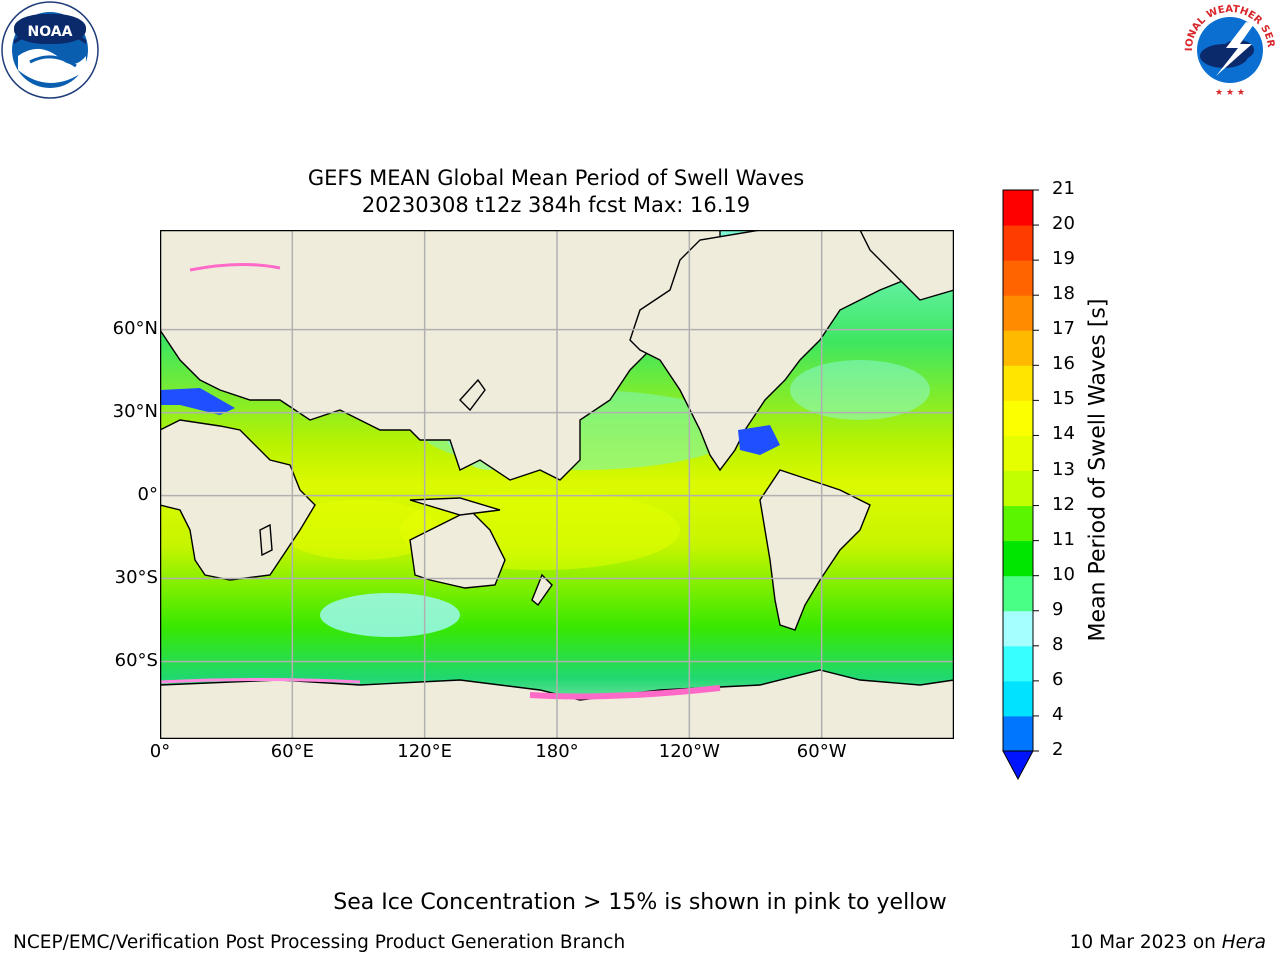  What do you see at coordinates (1018, 765) in the screenshot?
I see `colorbar-extend-arrow` at bounding box center [1018, 765].